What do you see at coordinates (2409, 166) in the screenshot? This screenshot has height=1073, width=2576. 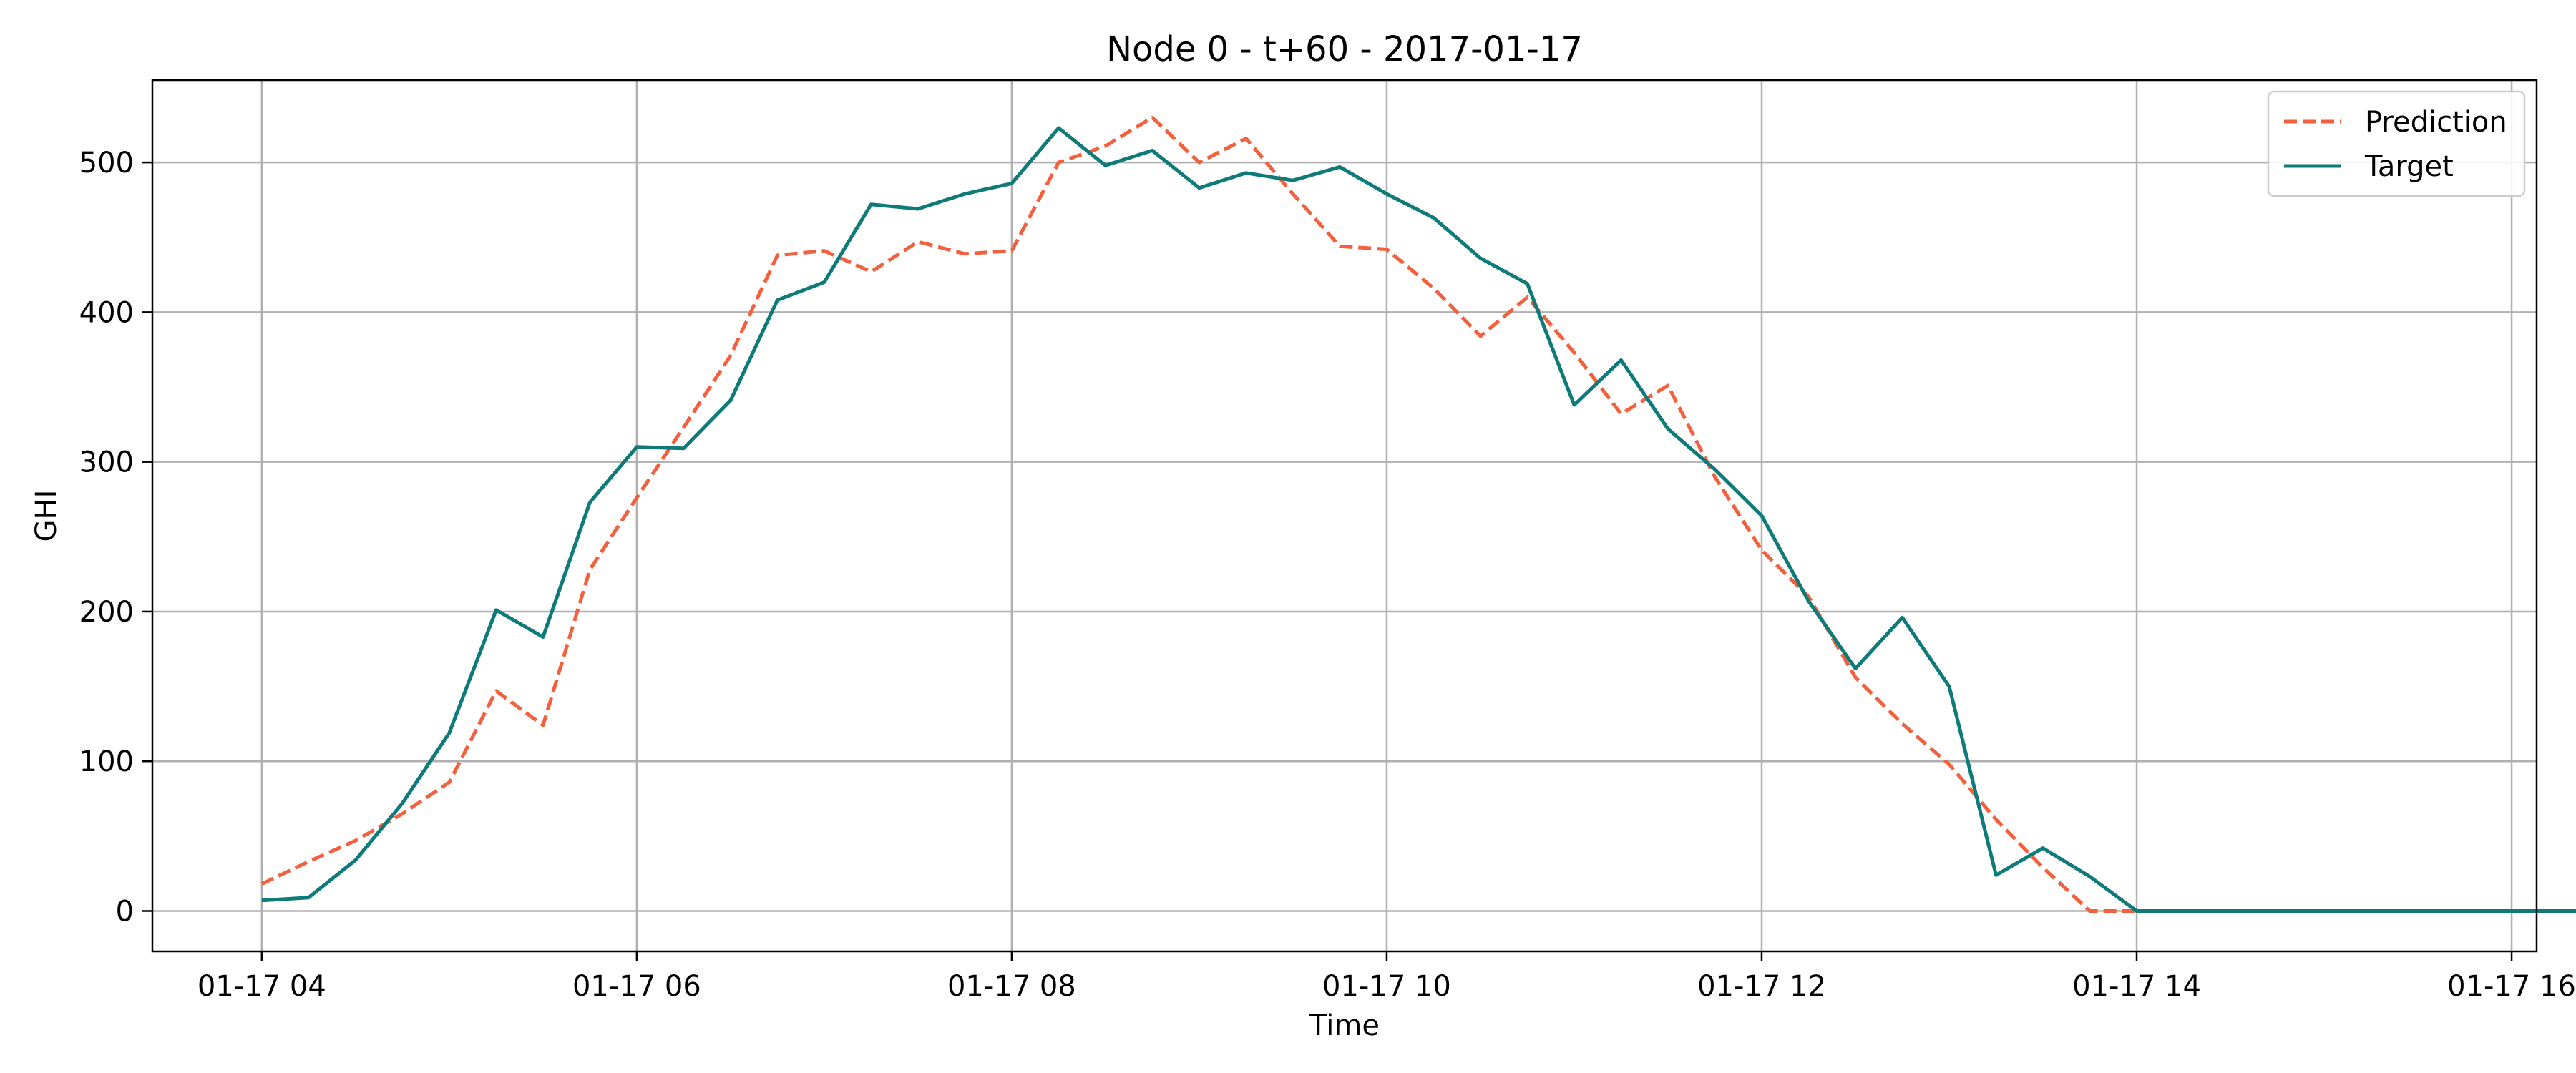 I see `legend-label-target: Target` at bounding box center [2409, 166].